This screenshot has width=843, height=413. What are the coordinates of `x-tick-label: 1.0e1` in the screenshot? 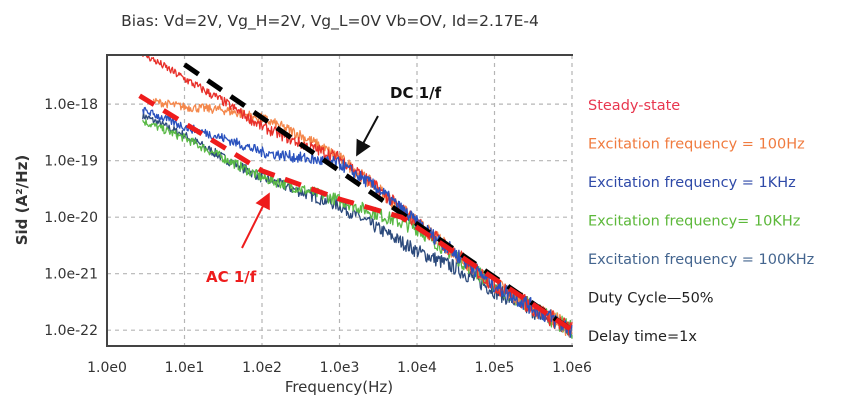 It's located at (185, 368).